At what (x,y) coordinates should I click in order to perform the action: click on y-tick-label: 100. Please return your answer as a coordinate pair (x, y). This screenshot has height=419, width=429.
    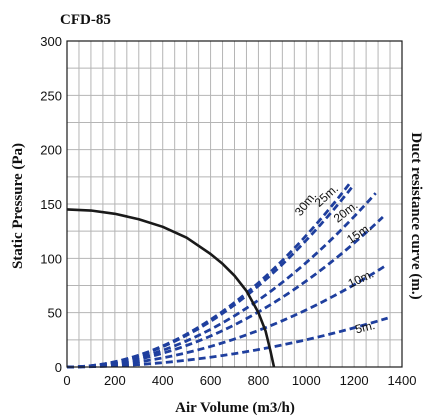
    Looking at the image, I should click on (51, 258).